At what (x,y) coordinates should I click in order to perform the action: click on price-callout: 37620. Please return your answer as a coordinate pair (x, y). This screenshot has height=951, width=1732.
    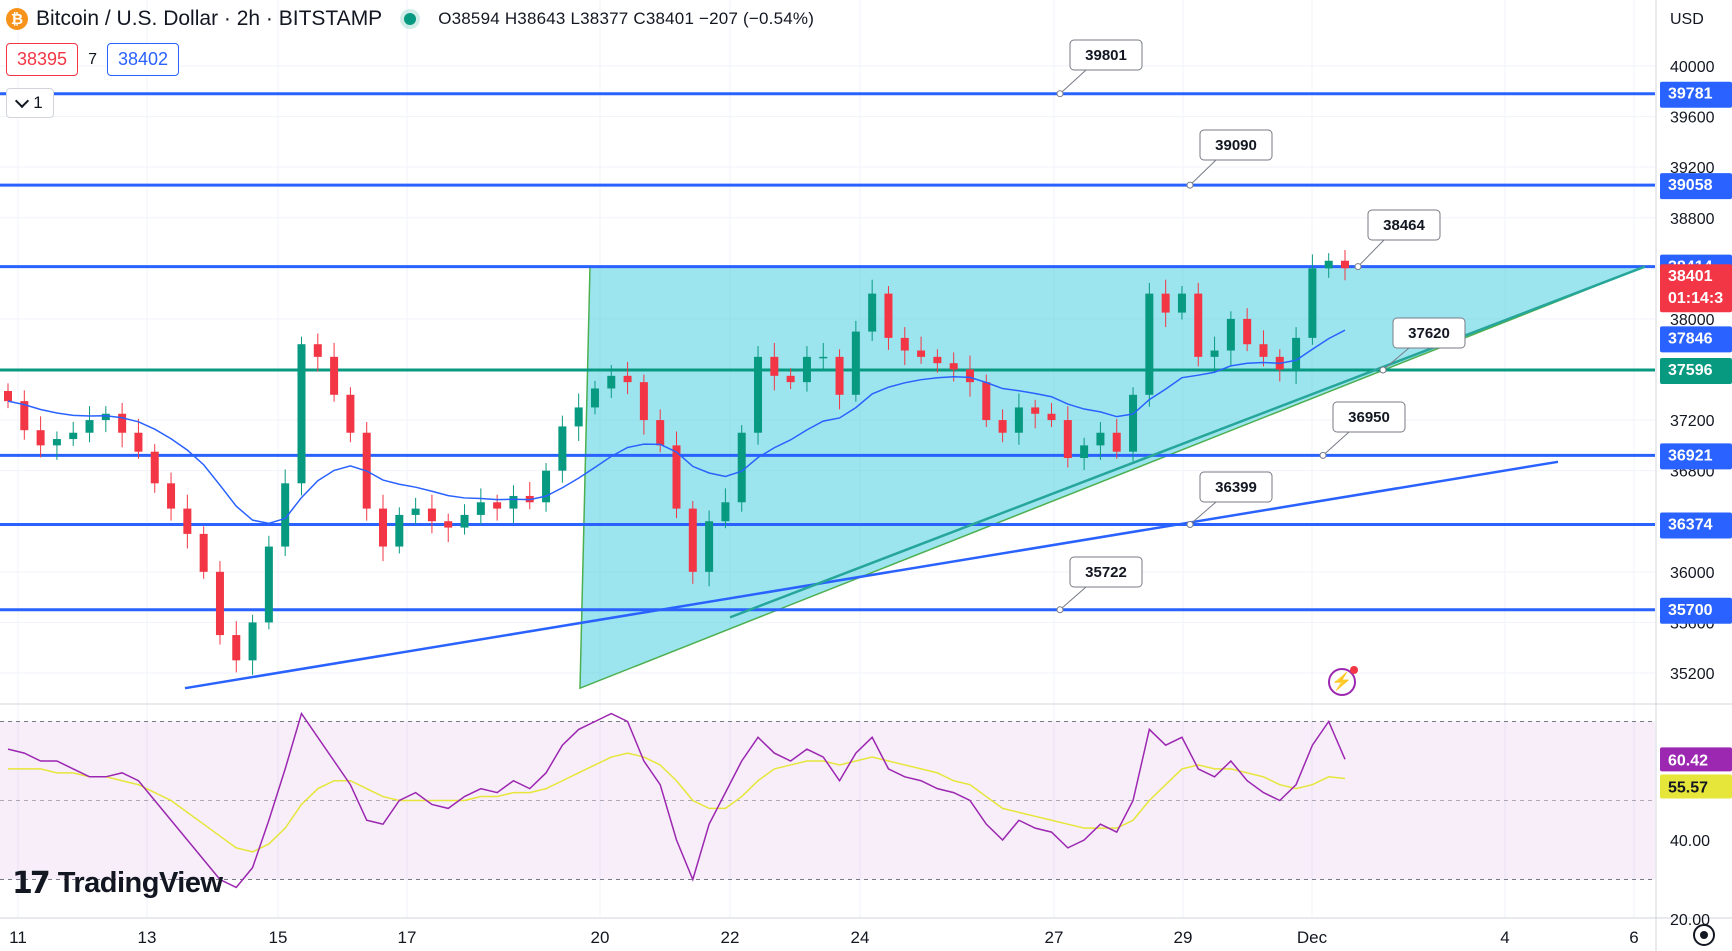
    Looking at the image, I should click on (1422, 345).